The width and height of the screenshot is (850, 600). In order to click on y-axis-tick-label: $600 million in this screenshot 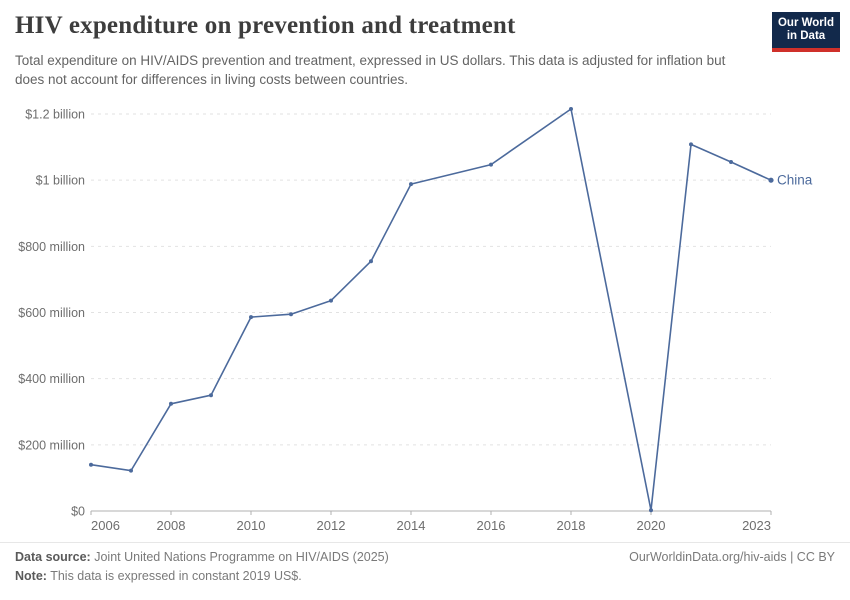, I will do `click(51, 313)`.